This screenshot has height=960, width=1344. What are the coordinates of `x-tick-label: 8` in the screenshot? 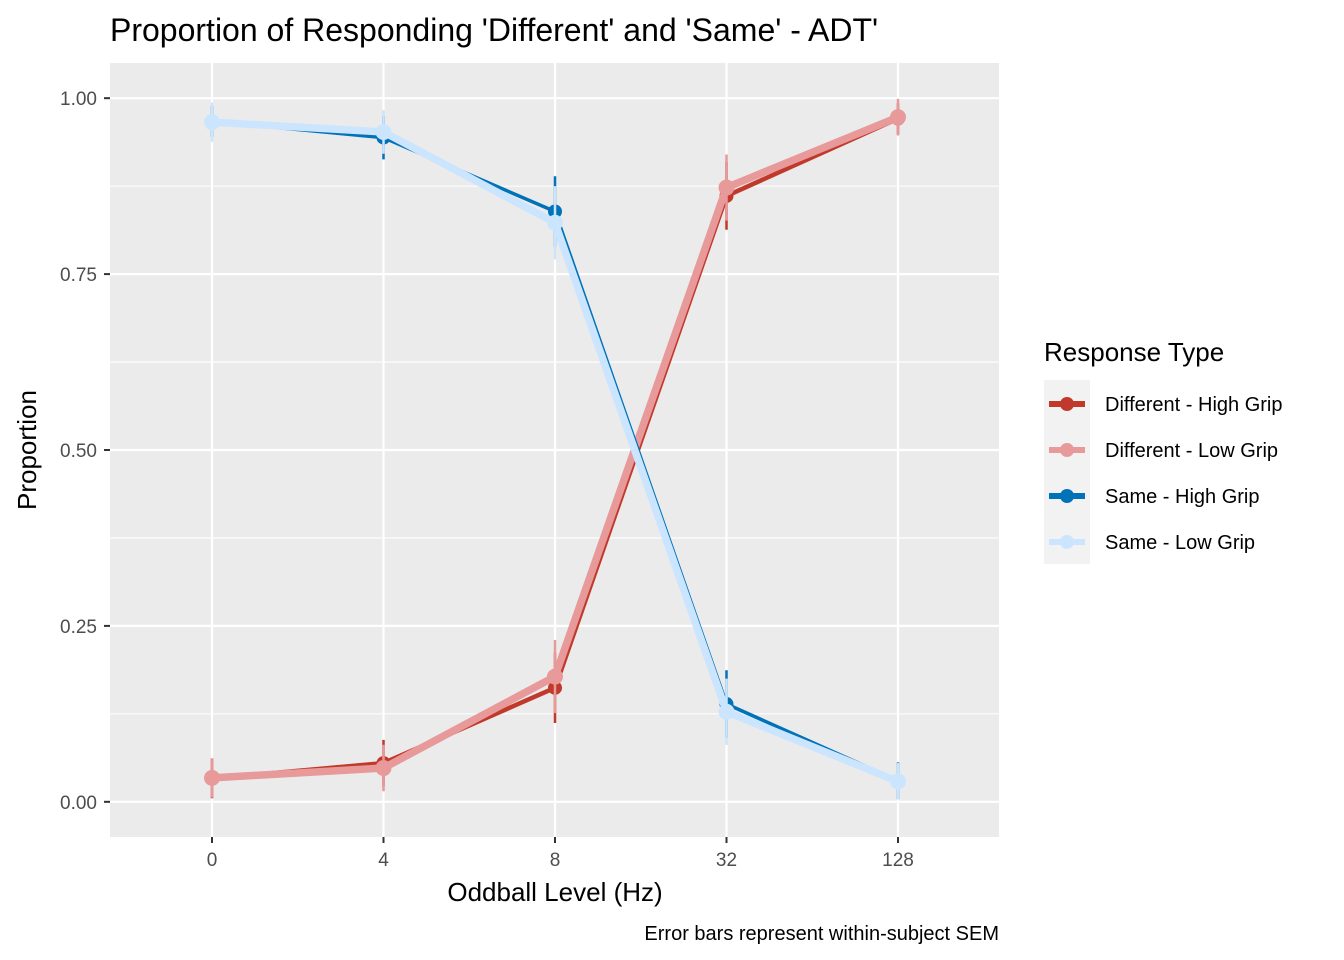 It's located at (555, 860).